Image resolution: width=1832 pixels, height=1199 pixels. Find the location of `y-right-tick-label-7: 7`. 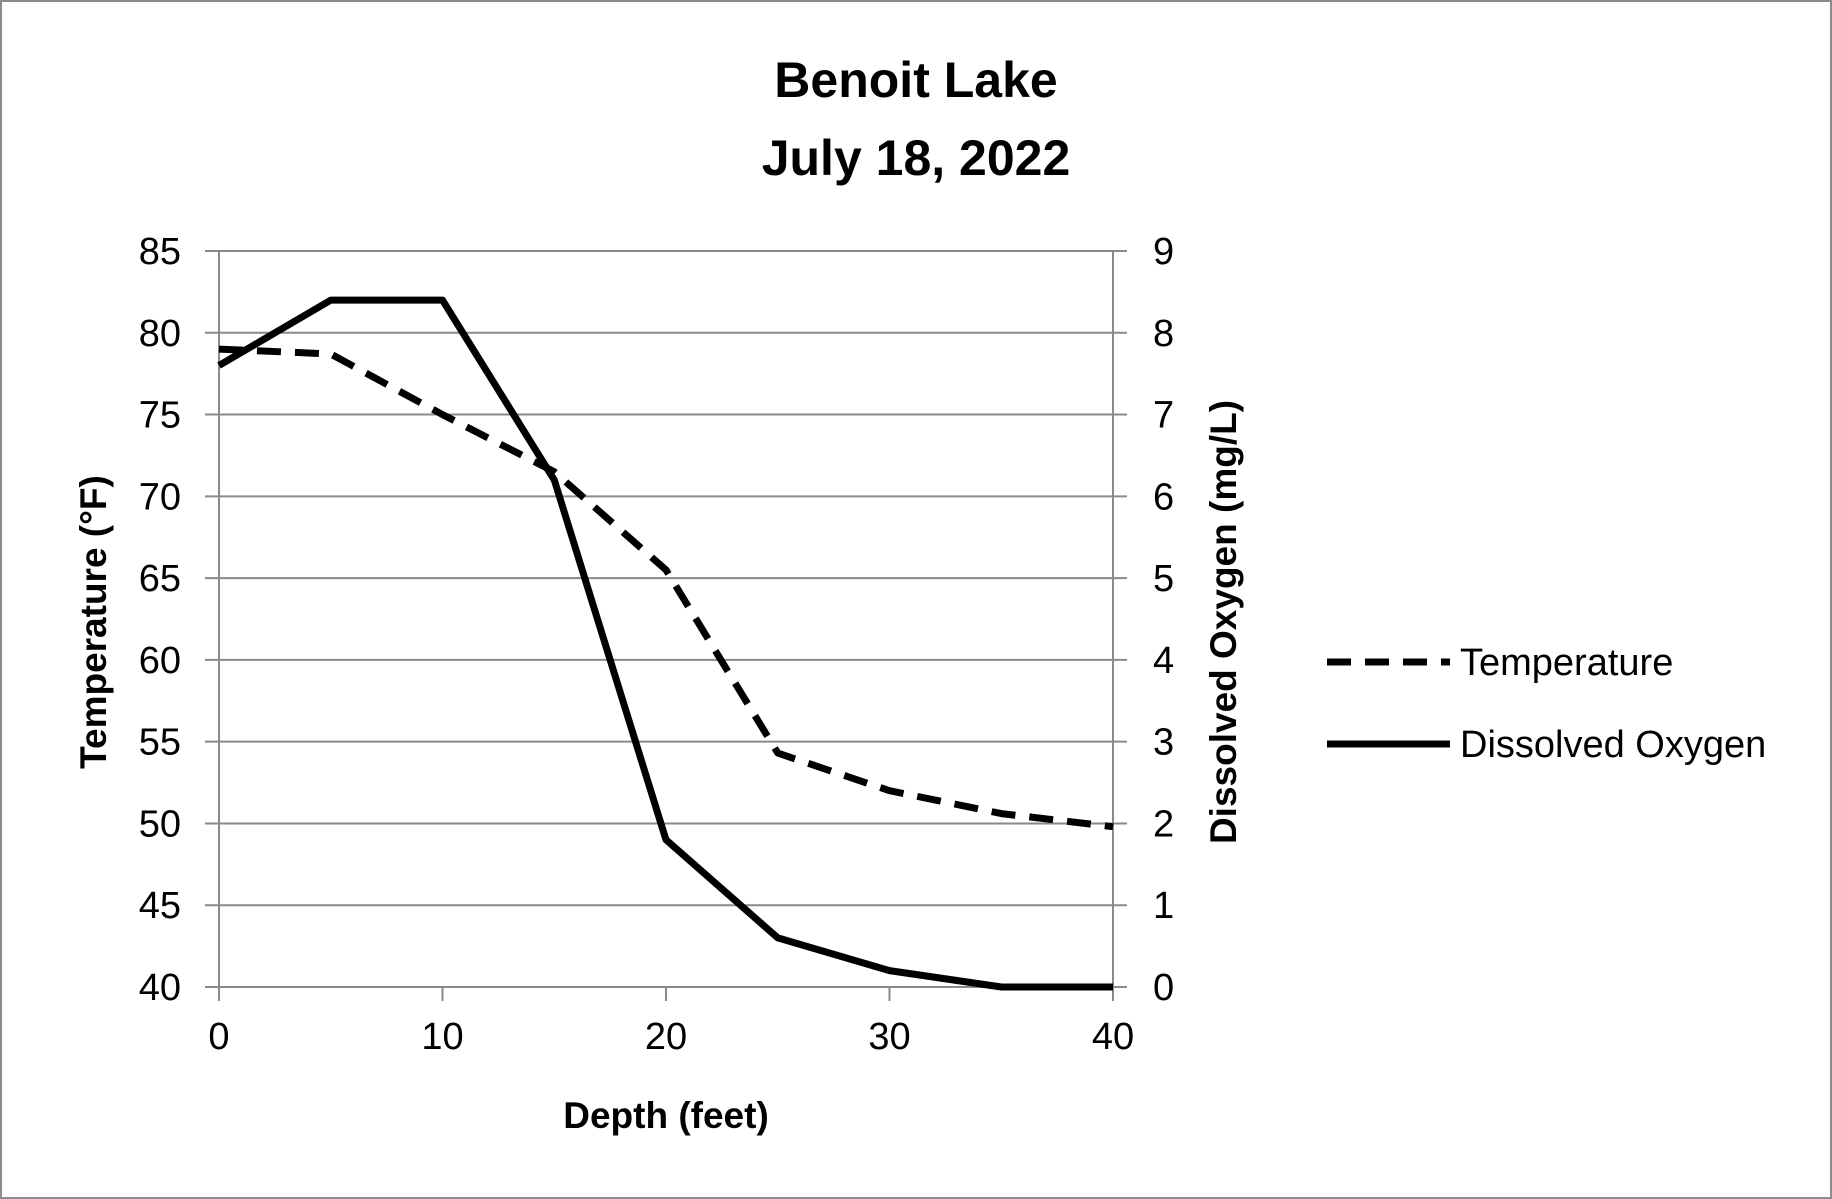

y-right-tick-label-7: 7 is located at coordinates (1163, 416).